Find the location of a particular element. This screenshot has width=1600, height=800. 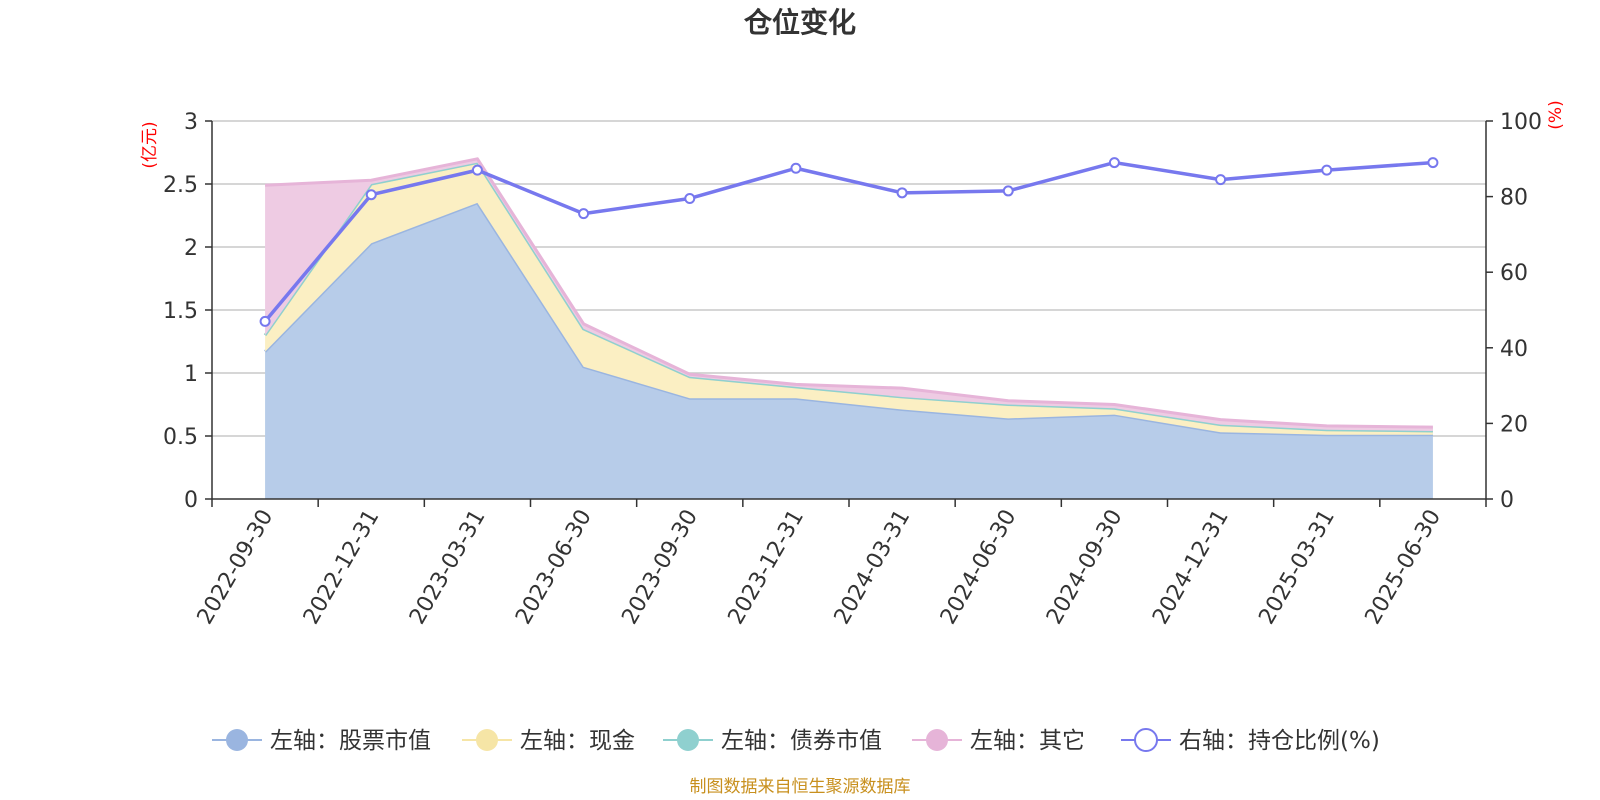

left-axis-tick-label: 0 is located at coordinates (191, 500).